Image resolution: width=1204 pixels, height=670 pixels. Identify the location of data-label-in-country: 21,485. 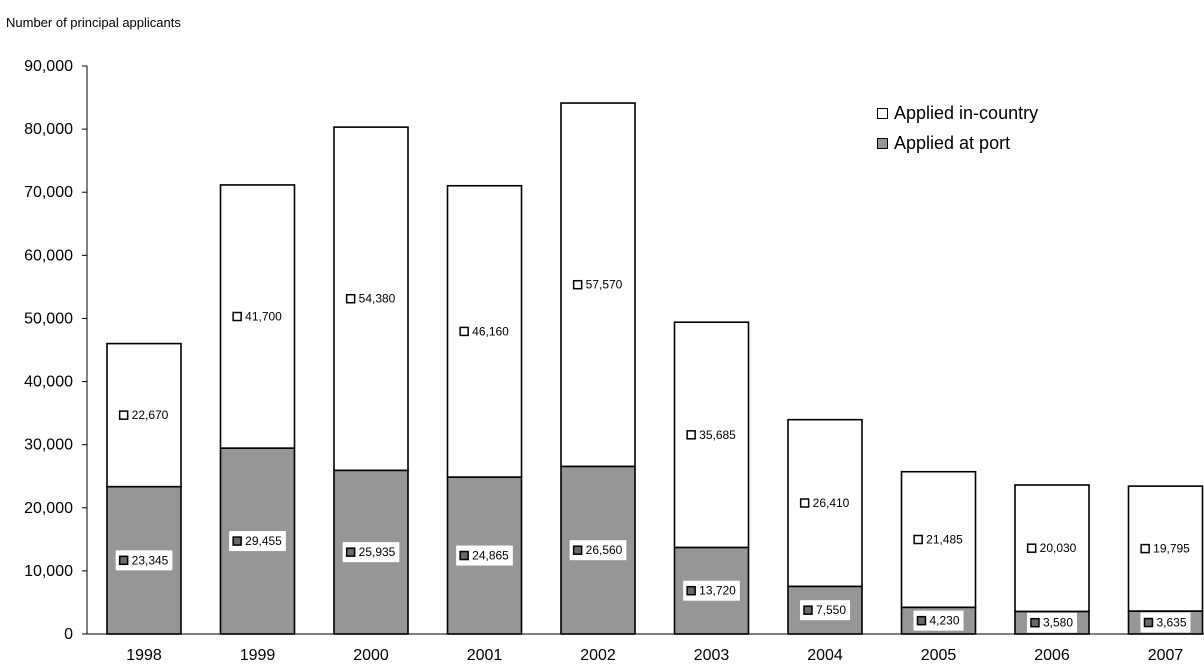
(944, 540).